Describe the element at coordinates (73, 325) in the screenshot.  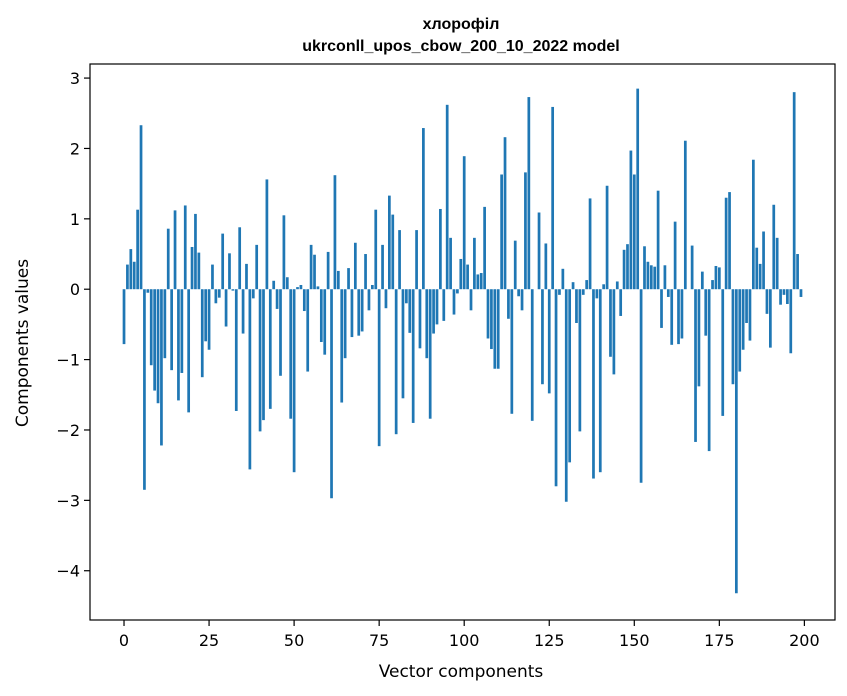
I see `y-axis-ticks: −4 −3 −2 −1 0 1 2 3` at that location.